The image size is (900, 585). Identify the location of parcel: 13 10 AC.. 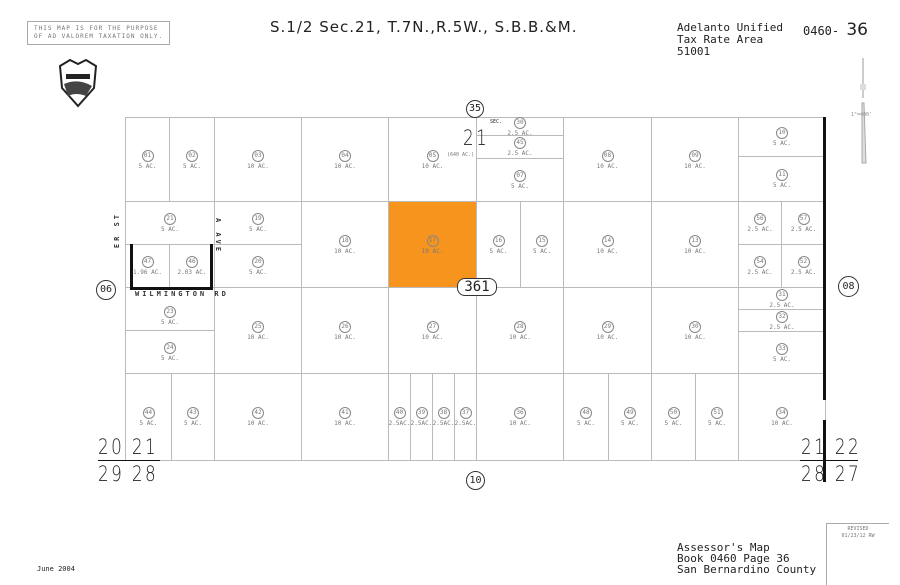
(695, 244).